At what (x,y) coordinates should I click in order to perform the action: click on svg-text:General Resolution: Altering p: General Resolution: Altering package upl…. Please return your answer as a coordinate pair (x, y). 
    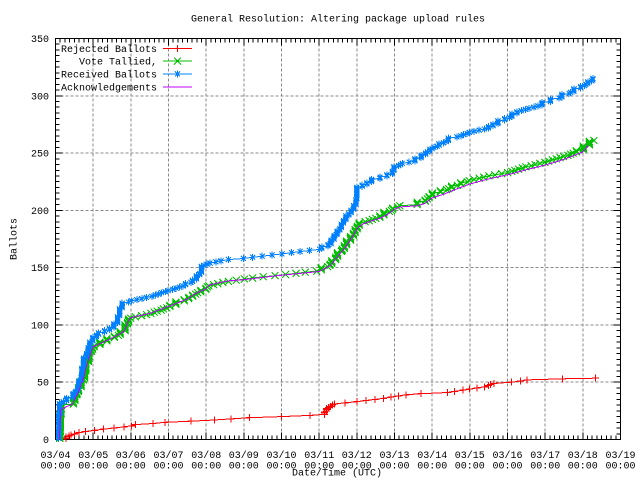
    Looking at the image, I should click on (338, 20).